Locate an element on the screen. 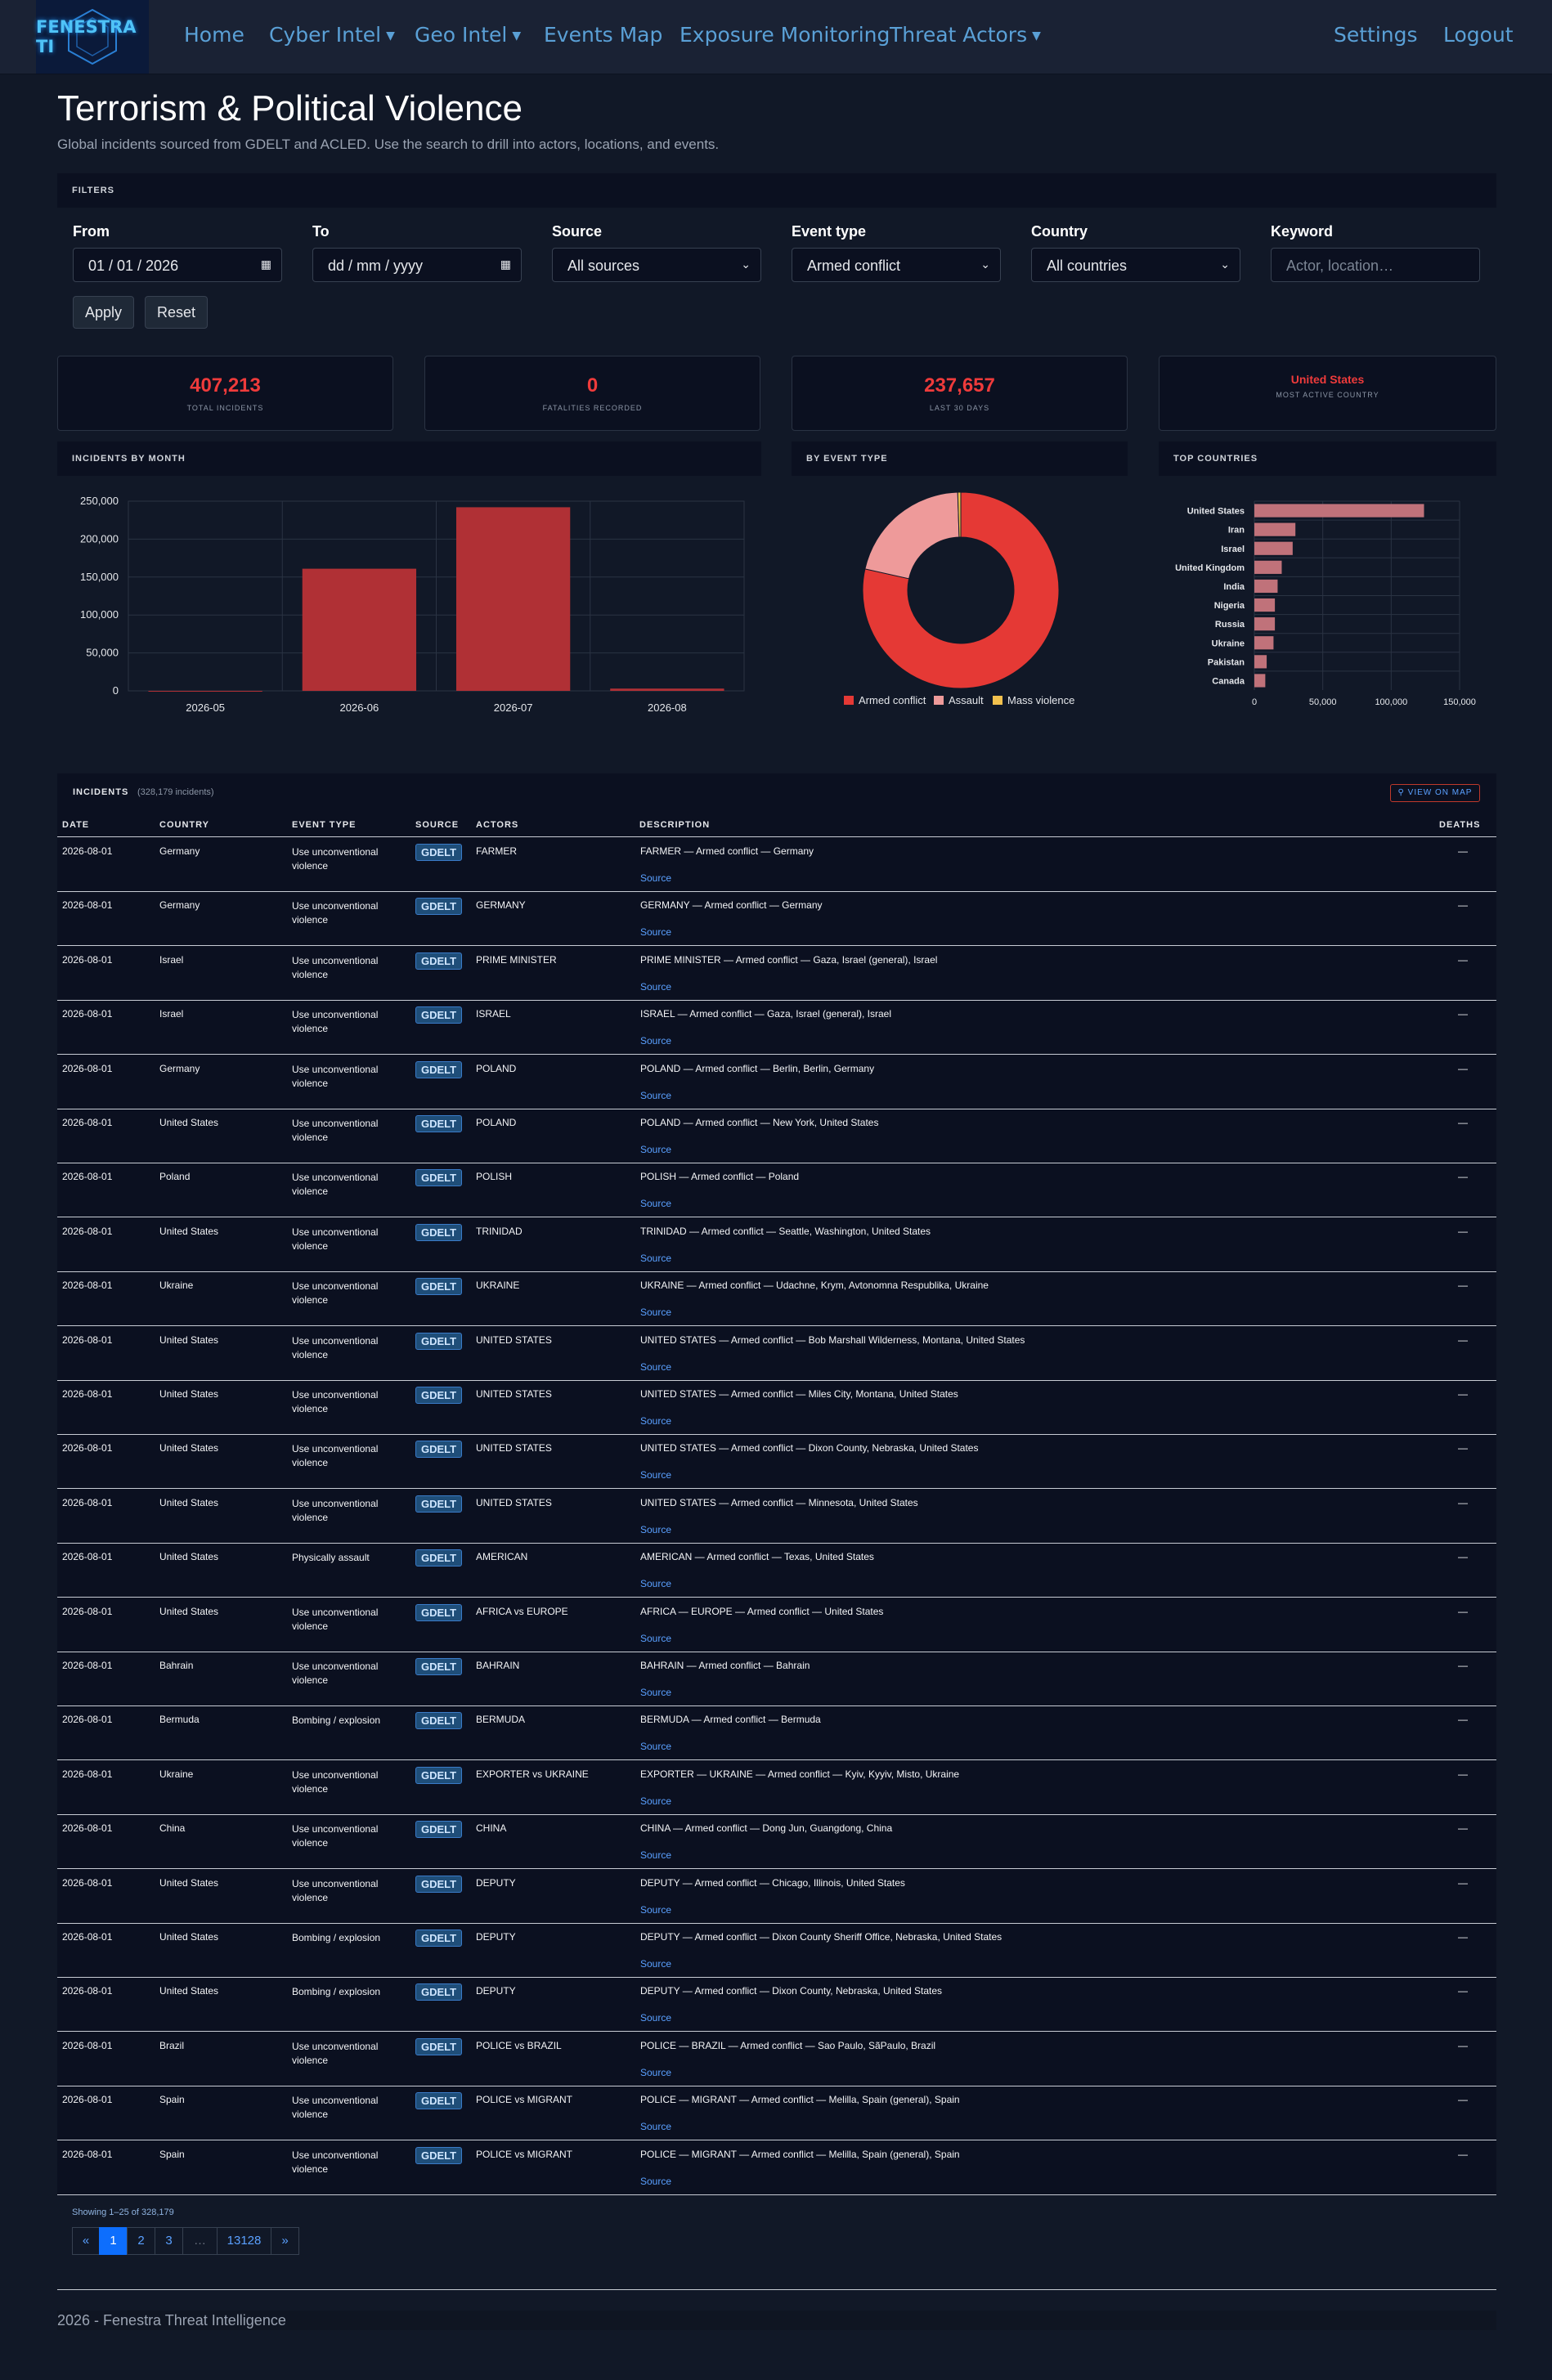 The height and width of the screenshot is (2380, 1552). bar-iran is located at coordinates (1275, 529).